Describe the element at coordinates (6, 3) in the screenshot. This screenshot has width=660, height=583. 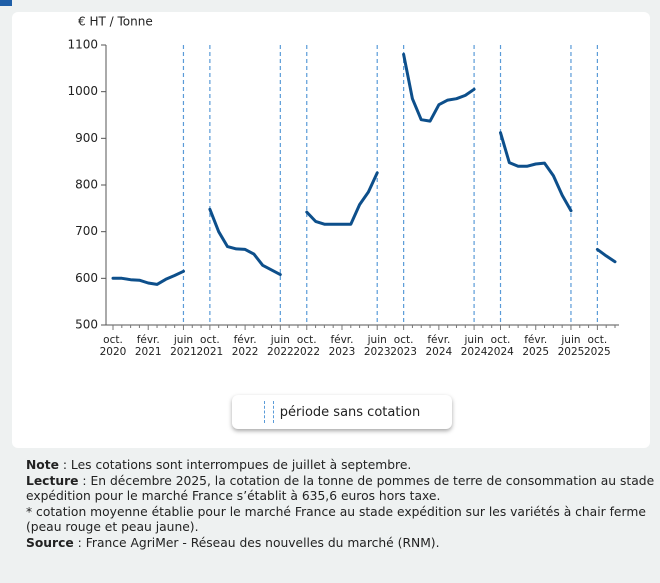
I see `header-accent` at that location.